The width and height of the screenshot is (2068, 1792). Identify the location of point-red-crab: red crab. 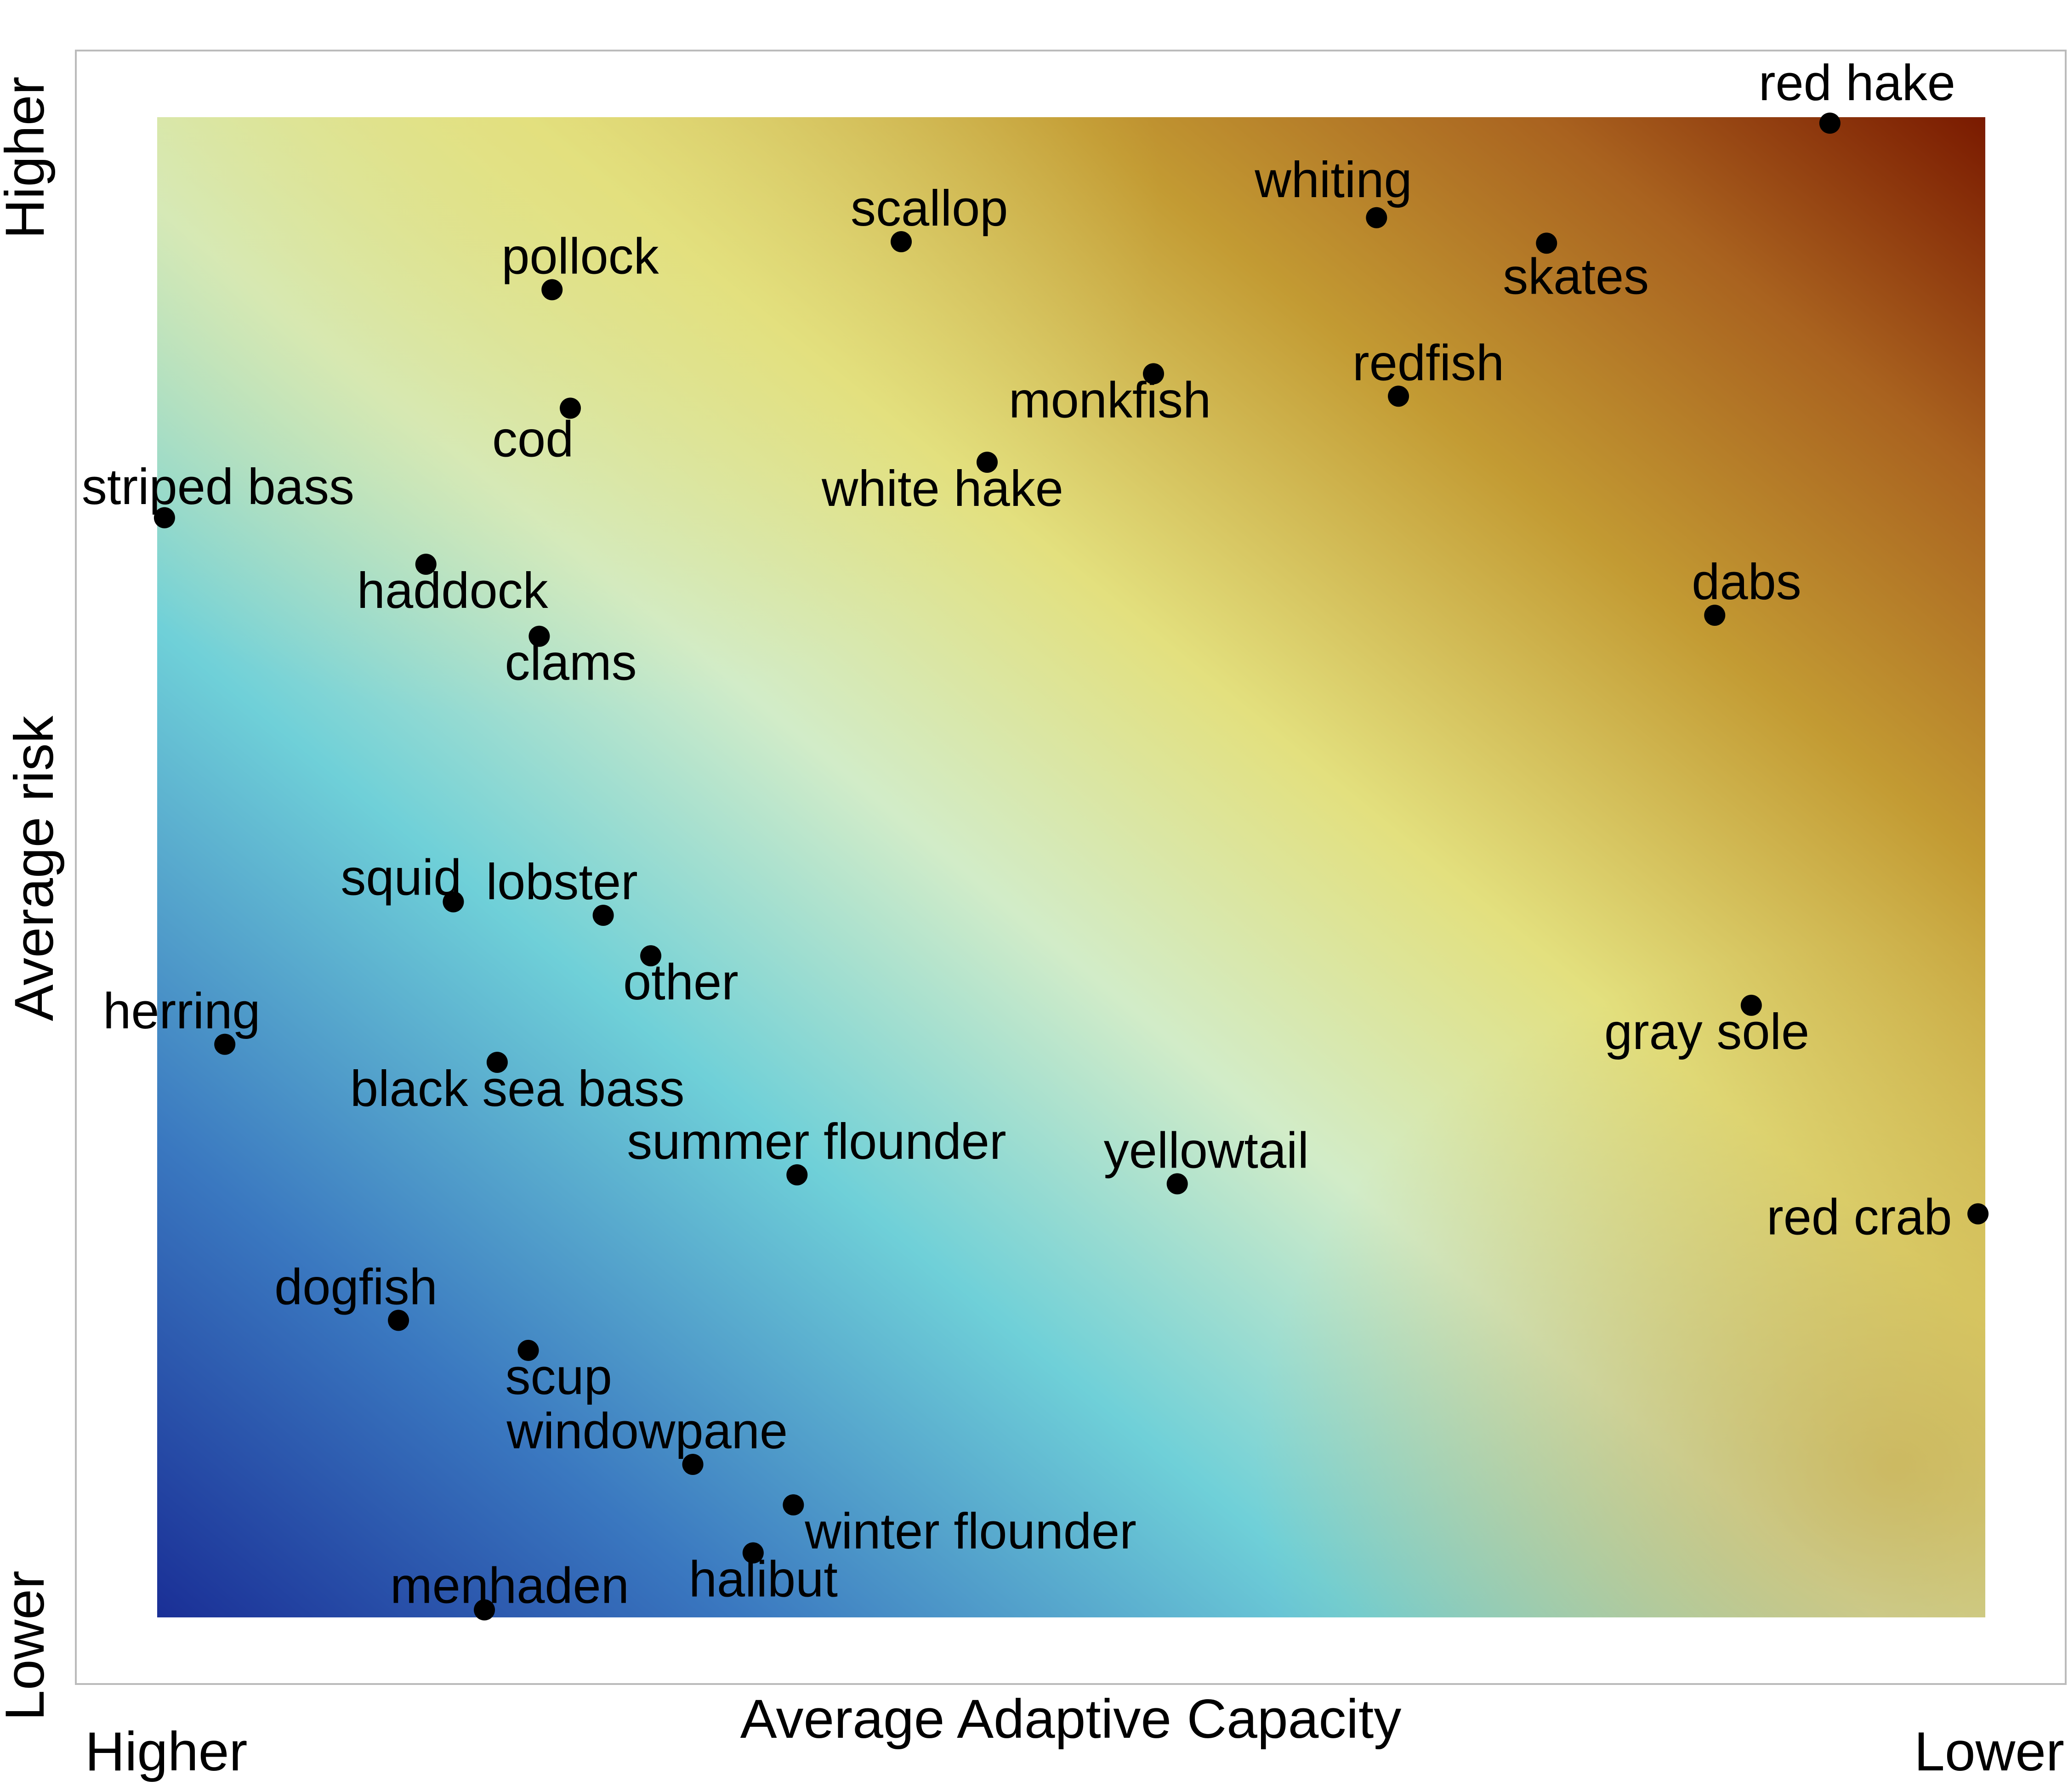
(1878, 1217).